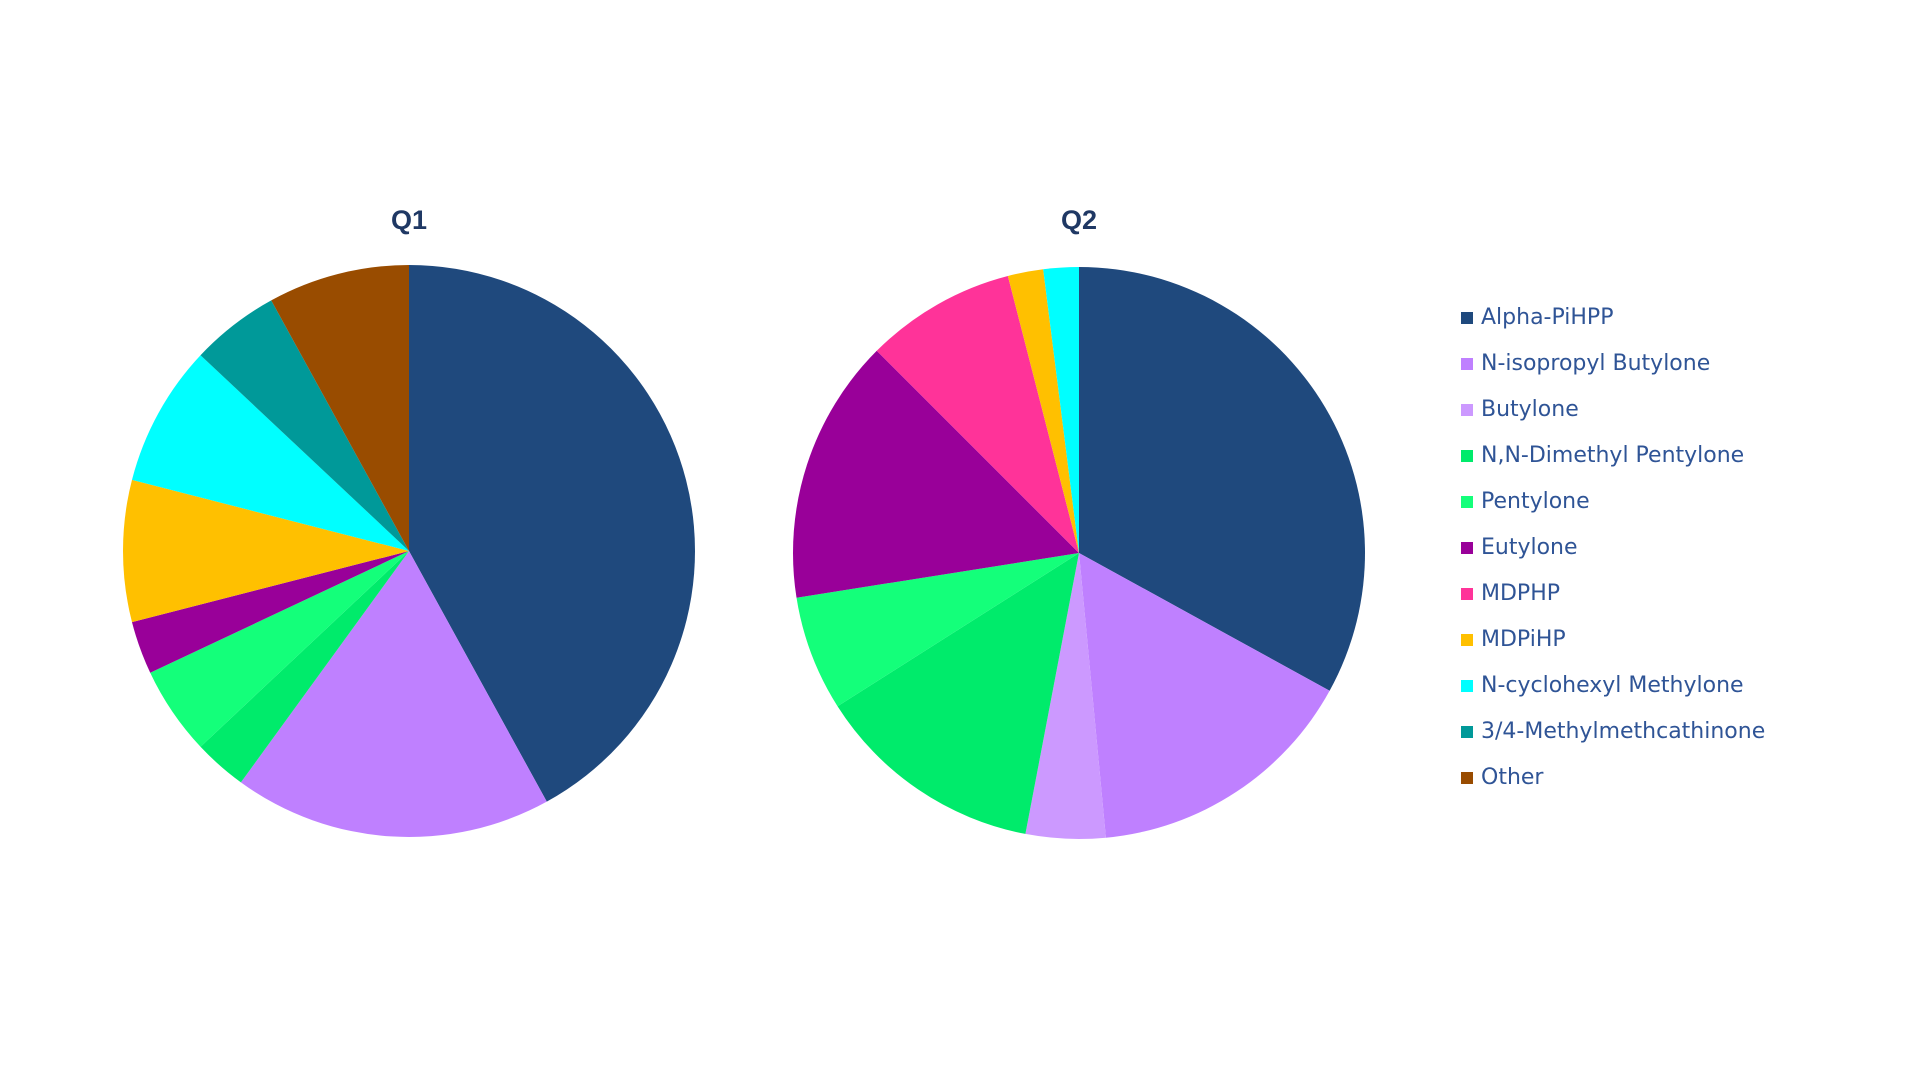 This screenshot has height=1085, width=1920. I want to click on legend-label: N,N-Dimethyl Pentylone, so click(1612, 455).